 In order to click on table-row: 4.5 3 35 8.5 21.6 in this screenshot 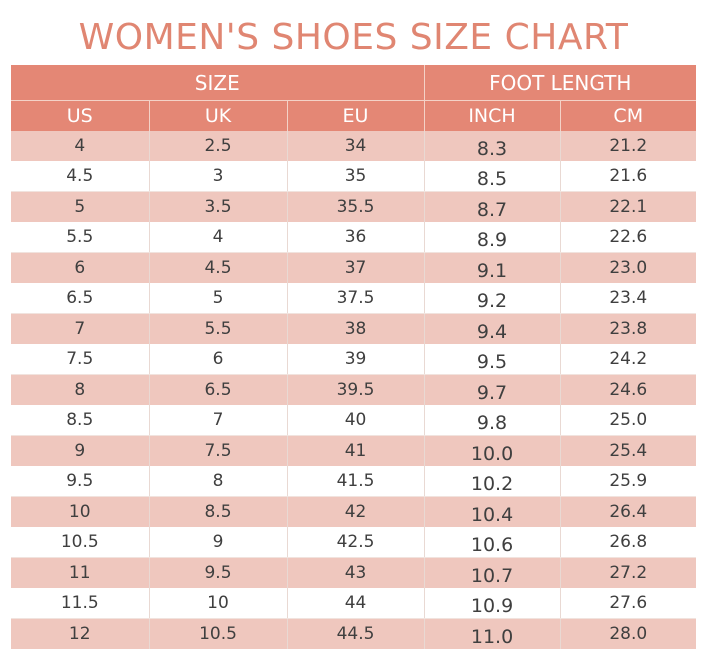, I will do `click(354, 176)`.